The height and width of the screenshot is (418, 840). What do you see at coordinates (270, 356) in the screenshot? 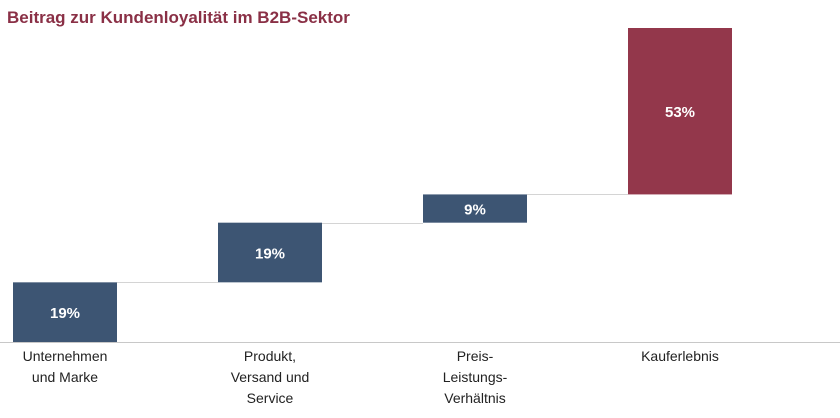
I see `category-label-line: Produkt,` at bounding box center [270, 356].